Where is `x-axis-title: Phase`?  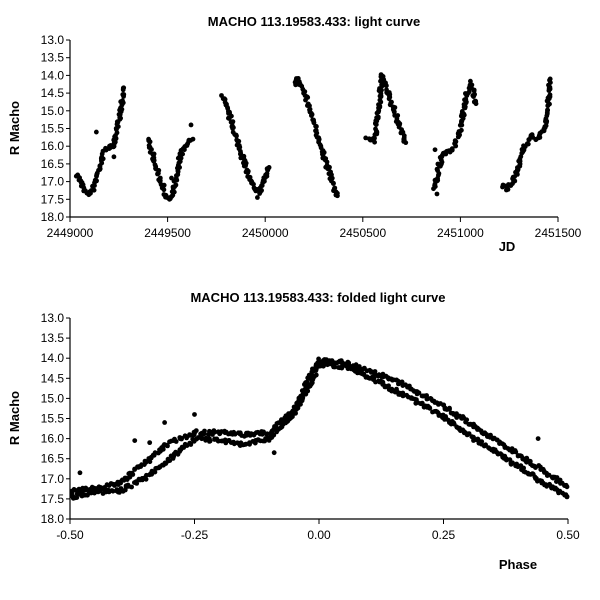 x-axis-title: Phase is located at coordinates (518, 564).